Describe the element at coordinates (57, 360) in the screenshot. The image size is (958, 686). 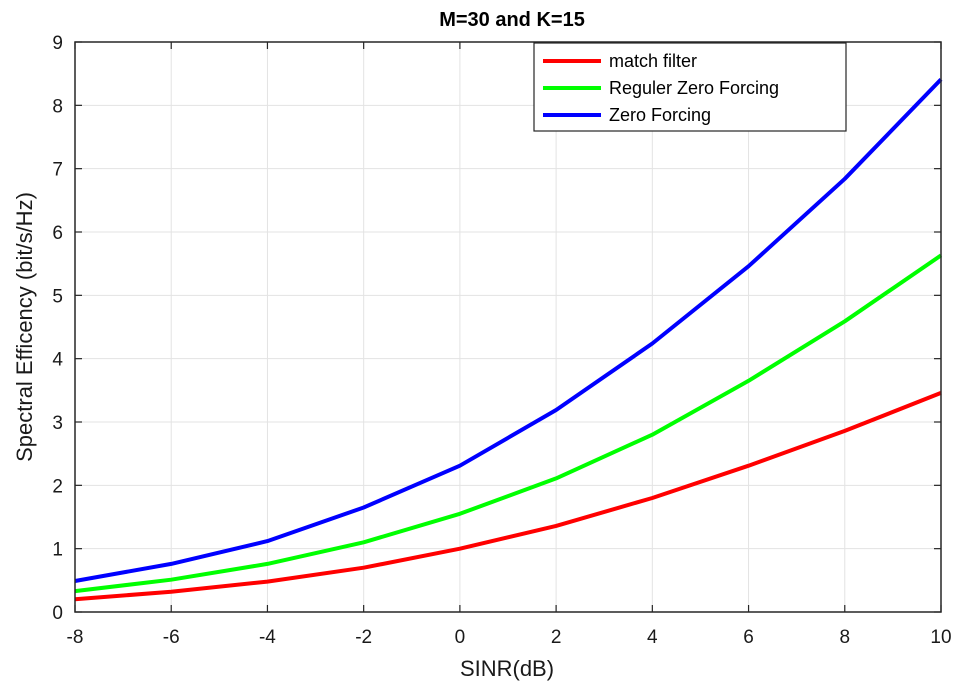
I see `y-tick-label: 4` at that location.